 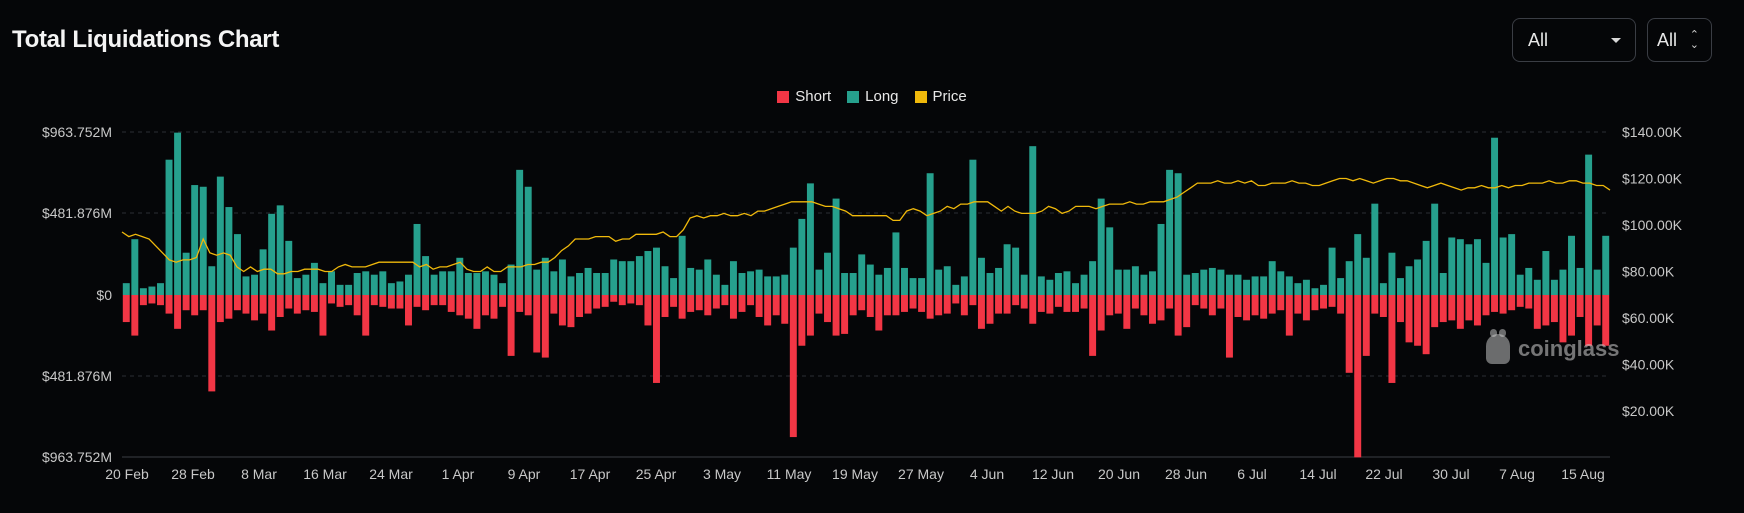 What do you see at coordinates (1574, 40) in the screenshot?
I see `liquidation-type-select: All` at bounding box center [1574, 40].